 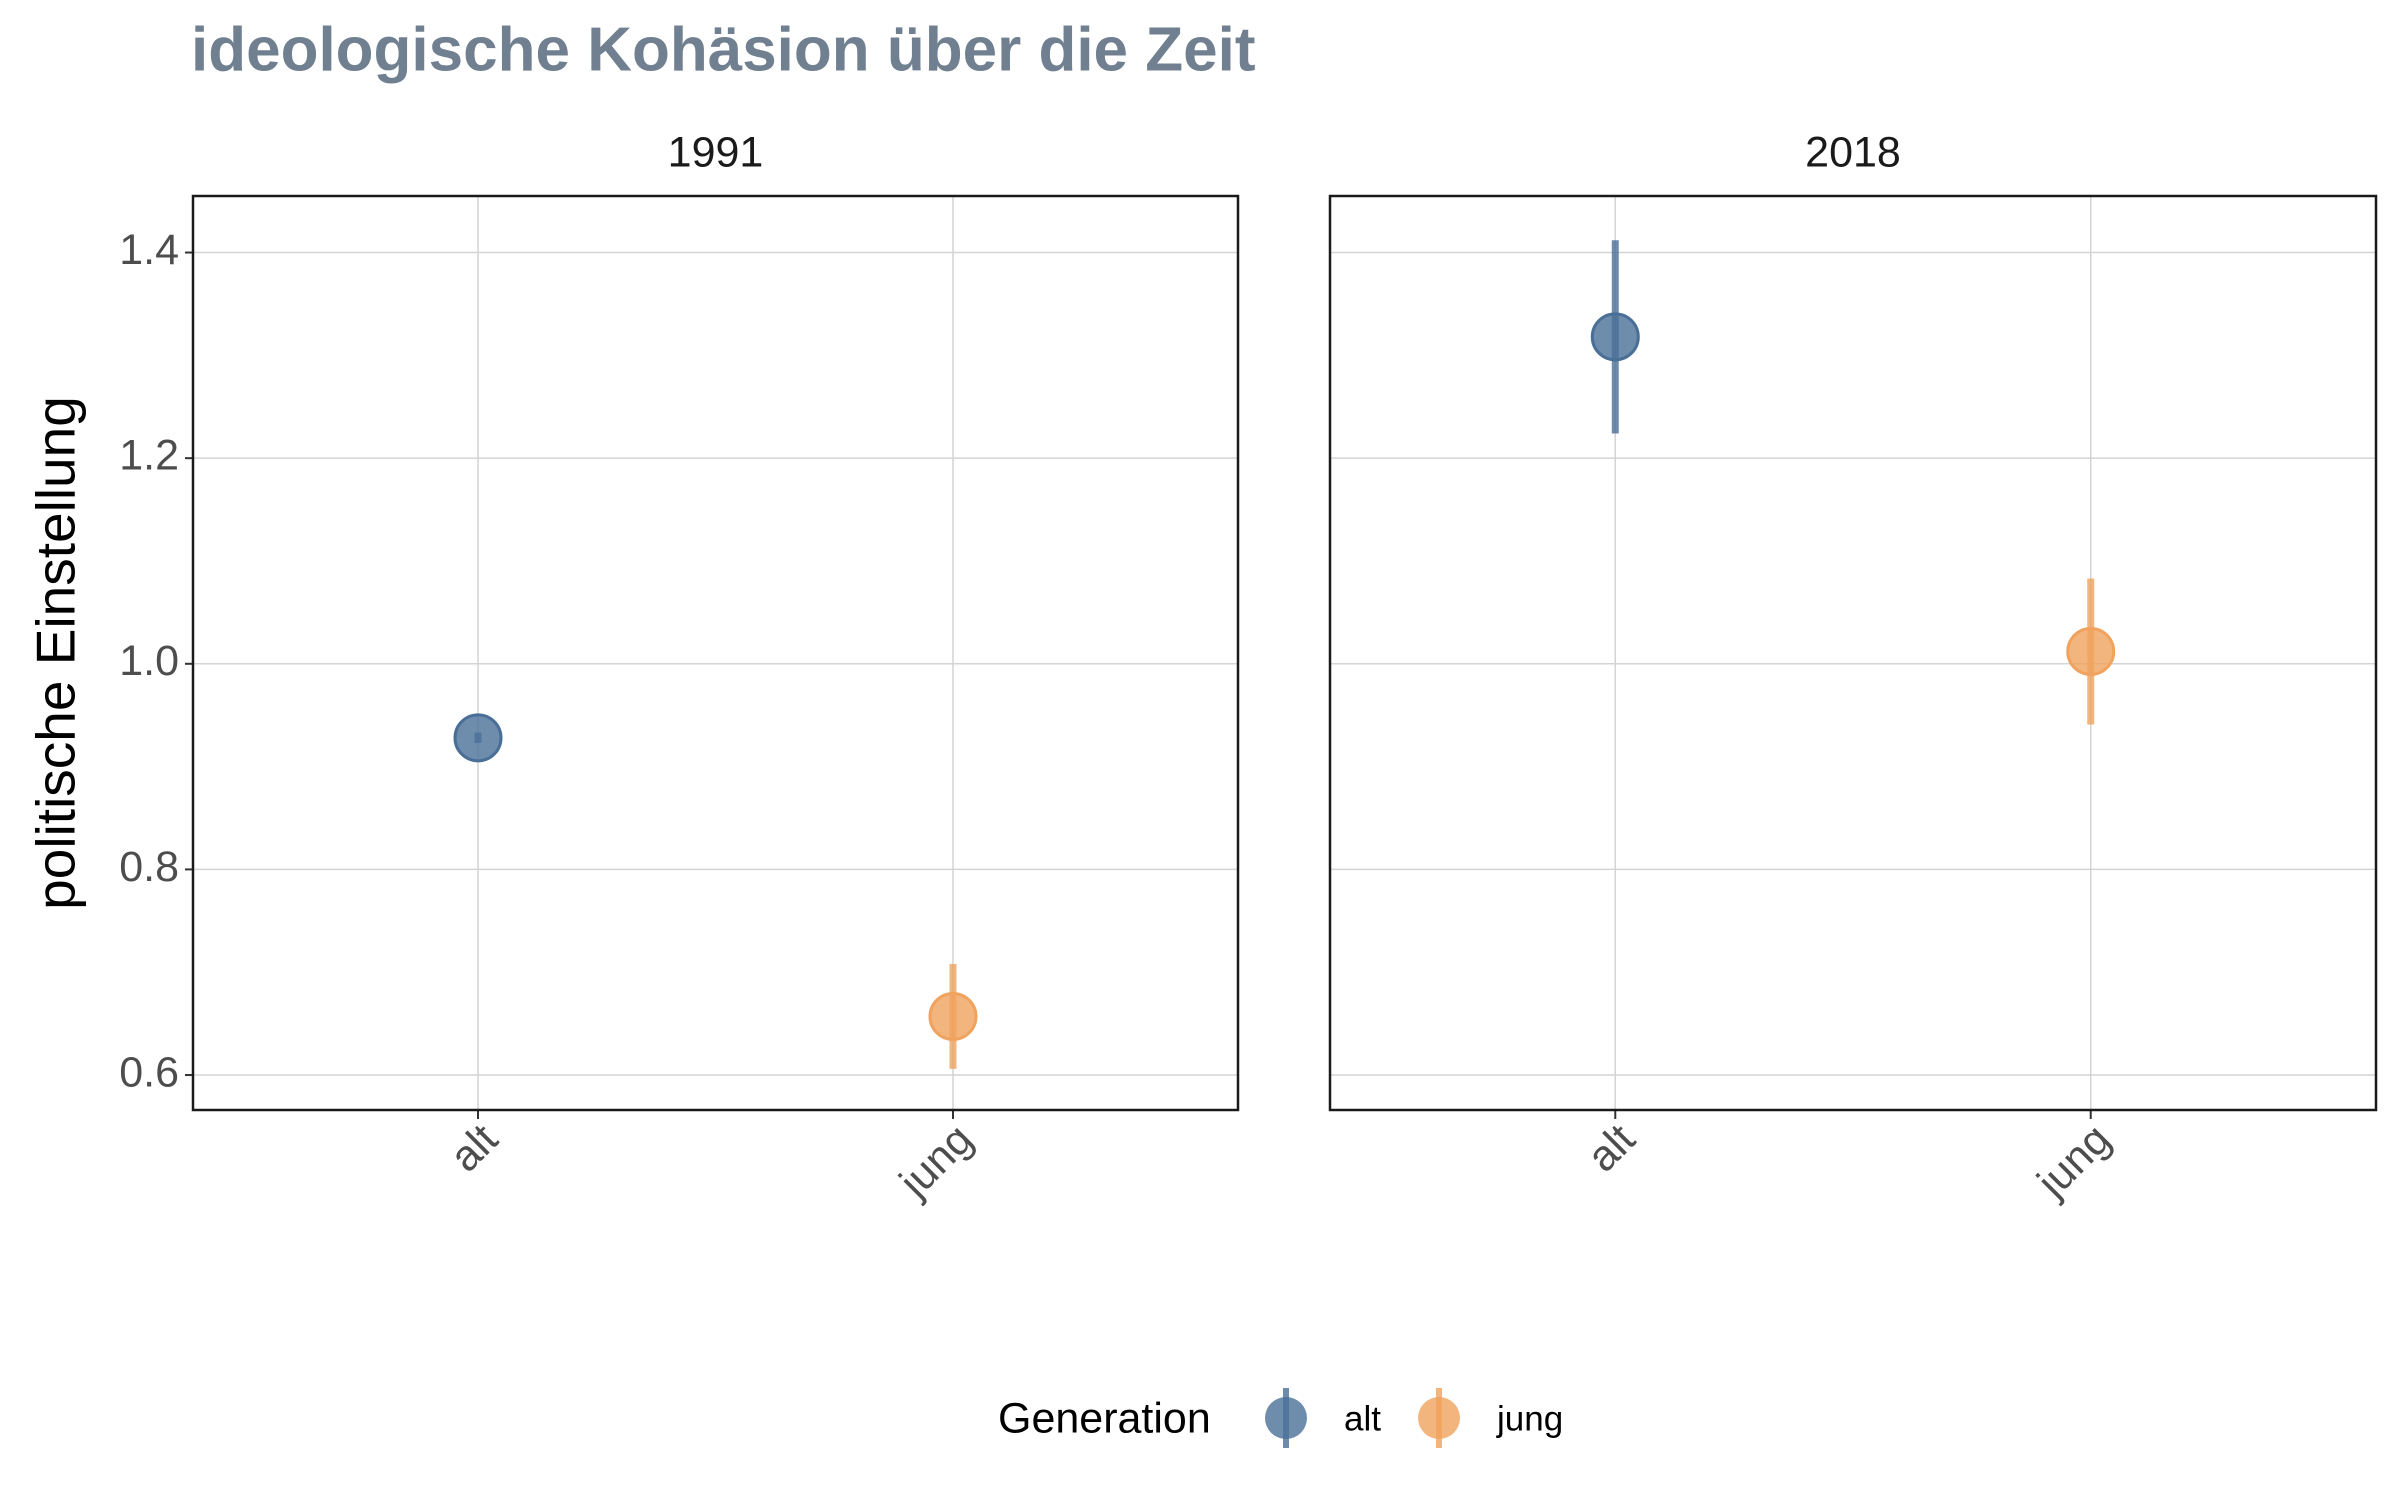 What do you see at coordinates (1529, 1418) in the screenshot?
I see `legend-label: jung` at bounding box center [1529, 1418].